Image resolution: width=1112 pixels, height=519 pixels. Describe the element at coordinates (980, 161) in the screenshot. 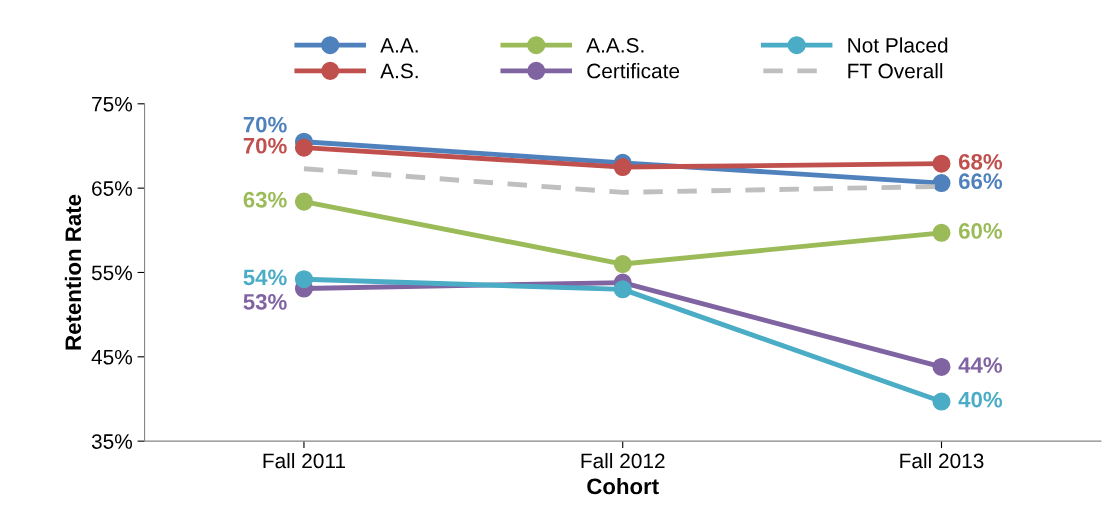

I see `data-label: 68%` at that location.